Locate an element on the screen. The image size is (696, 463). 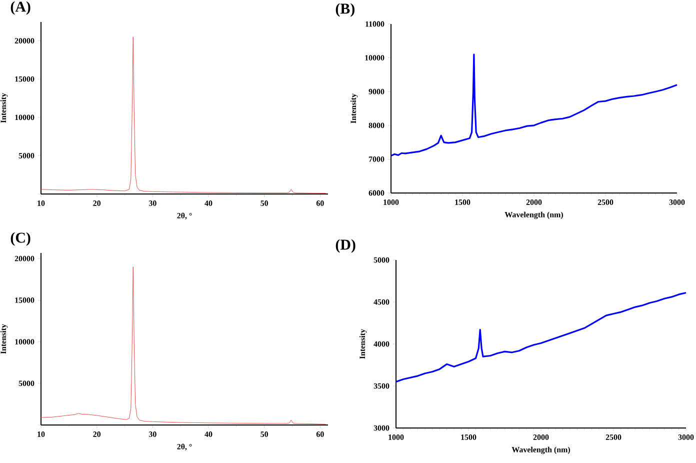
chart-title: (D) is located at coordinates (346, 246).